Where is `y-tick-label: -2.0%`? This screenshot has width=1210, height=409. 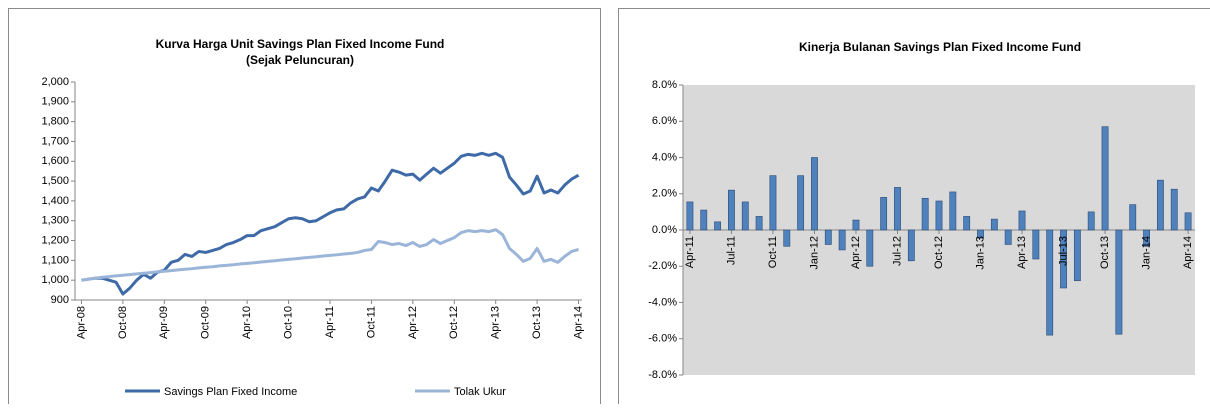 y-tick-label: -2.0% is located at coordinates (662, 266).